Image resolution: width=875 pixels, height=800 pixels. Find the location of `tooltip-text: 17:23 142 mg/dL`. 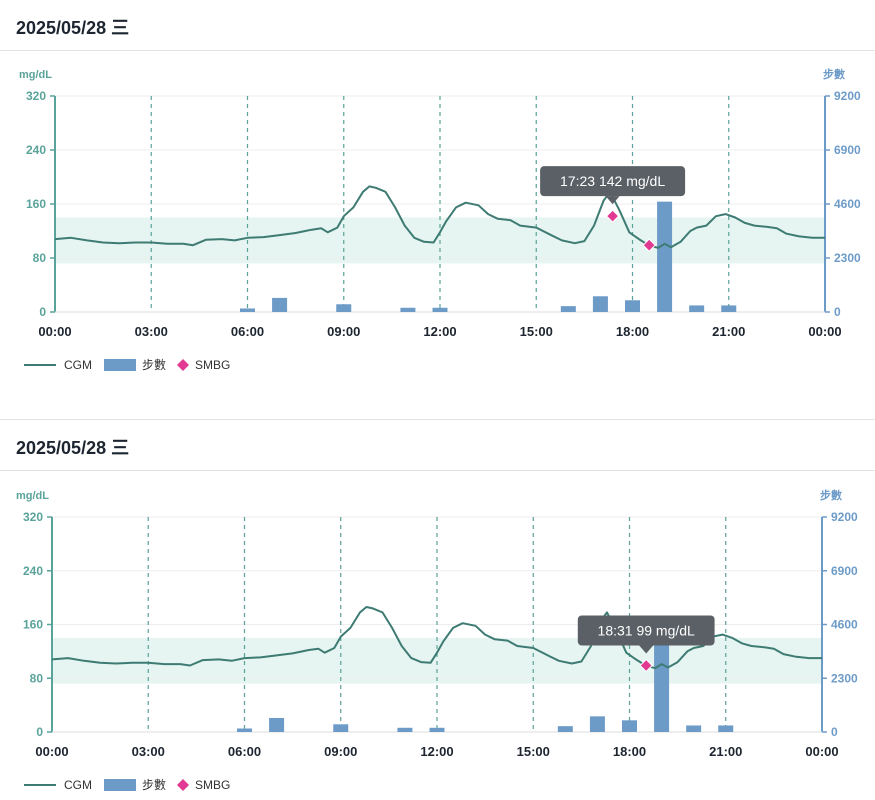

tooltip-text: 17:23 142 mg/dL is located at coordinates (612, 181).